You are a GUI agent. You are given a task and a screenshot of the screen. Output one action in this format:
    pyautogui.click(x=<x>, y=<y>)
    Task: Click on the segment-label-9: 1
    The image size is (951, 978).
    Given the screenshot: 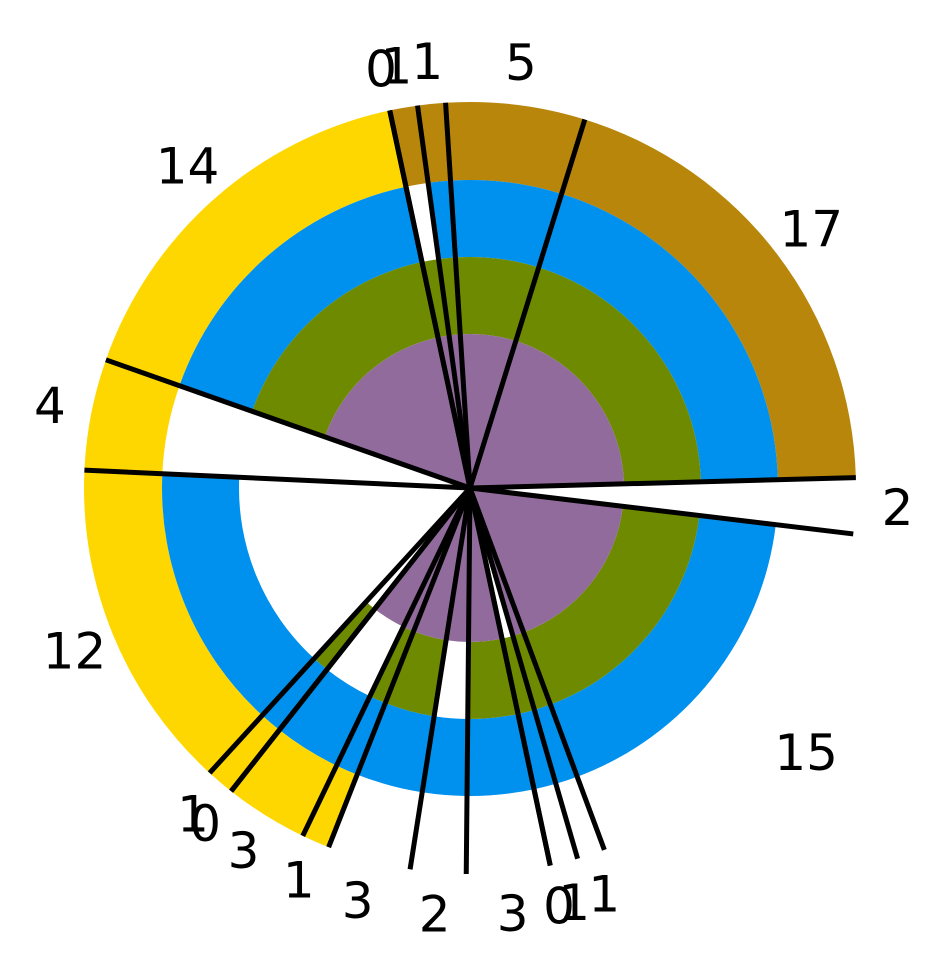 What is the action you would take?
    pyautogui.click(x=574, y=903)
    